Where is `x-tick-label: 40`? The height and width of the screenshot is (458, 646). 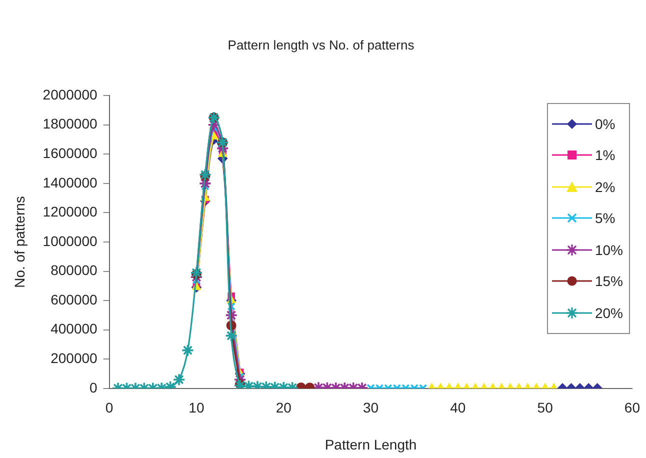
x-tick-label: 40 is located at coordinates (458, 408).